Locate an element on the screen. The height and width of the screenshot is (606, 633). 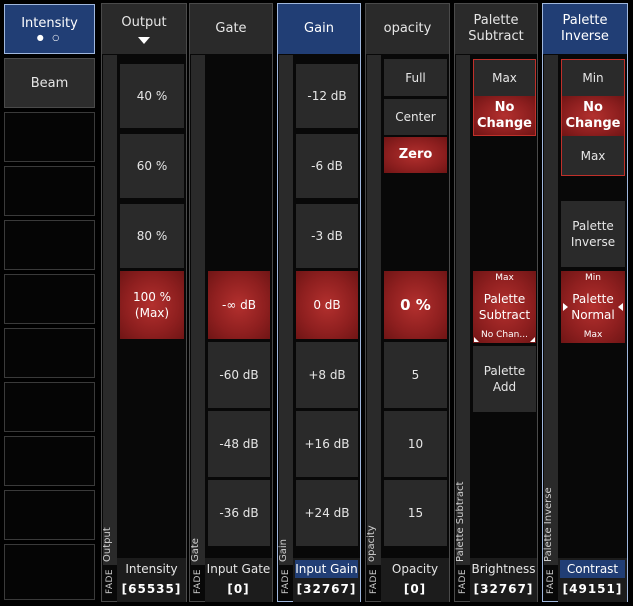
opacity-step-0-active: 0 % is located at coordinates (415, 305).